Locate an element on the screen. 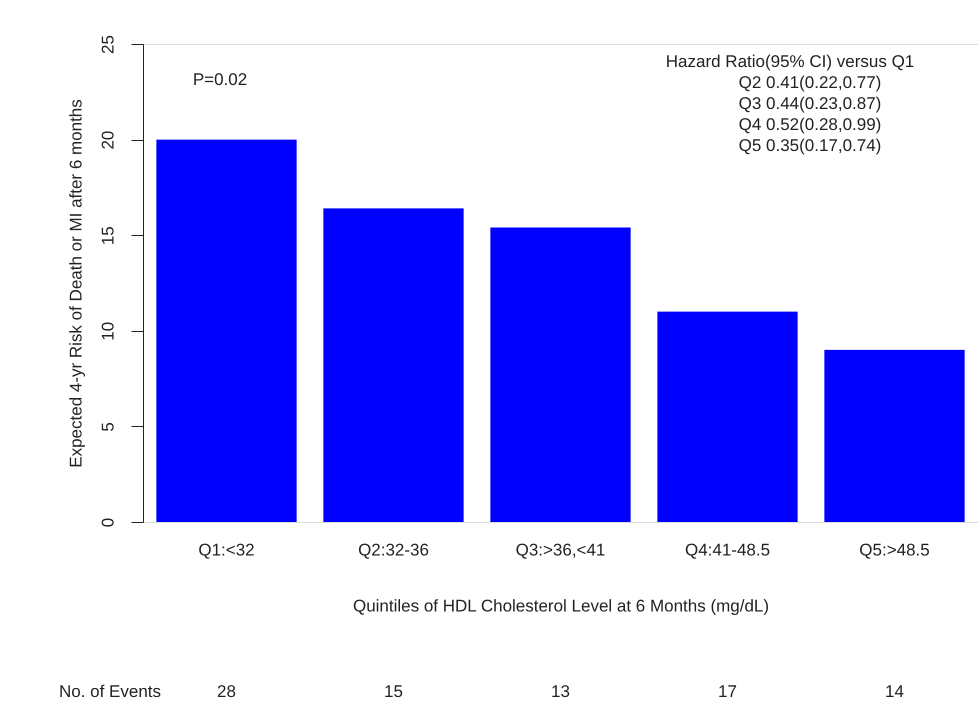  x-axis-title: Quintiles of HDL Cholesterol Level at 6 Months (mg/dL) is located at coordinates (561, 606).